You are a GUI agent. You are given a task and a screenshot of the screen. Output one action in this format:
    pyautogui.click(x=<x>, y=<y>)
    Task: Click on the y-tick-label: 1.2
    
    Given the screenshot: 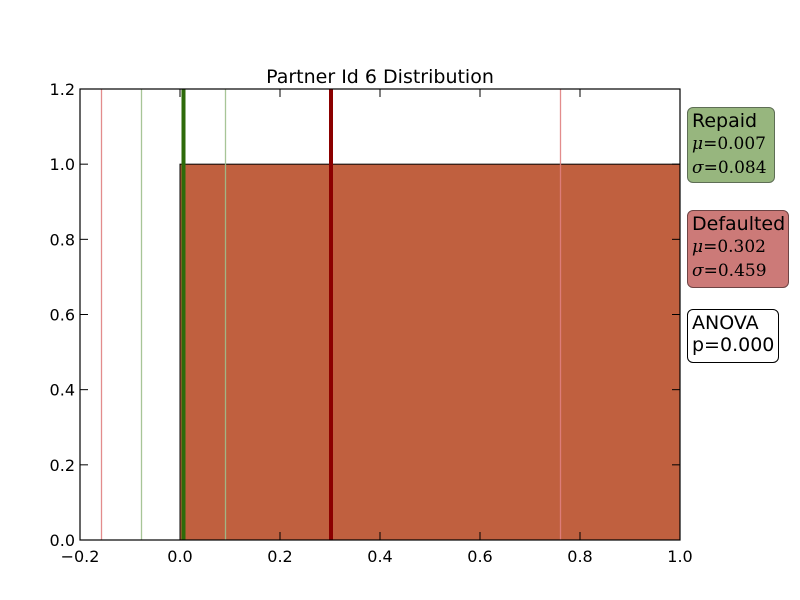 What is the action you would take?
    pyautogui.click(x=62, y=89)
    